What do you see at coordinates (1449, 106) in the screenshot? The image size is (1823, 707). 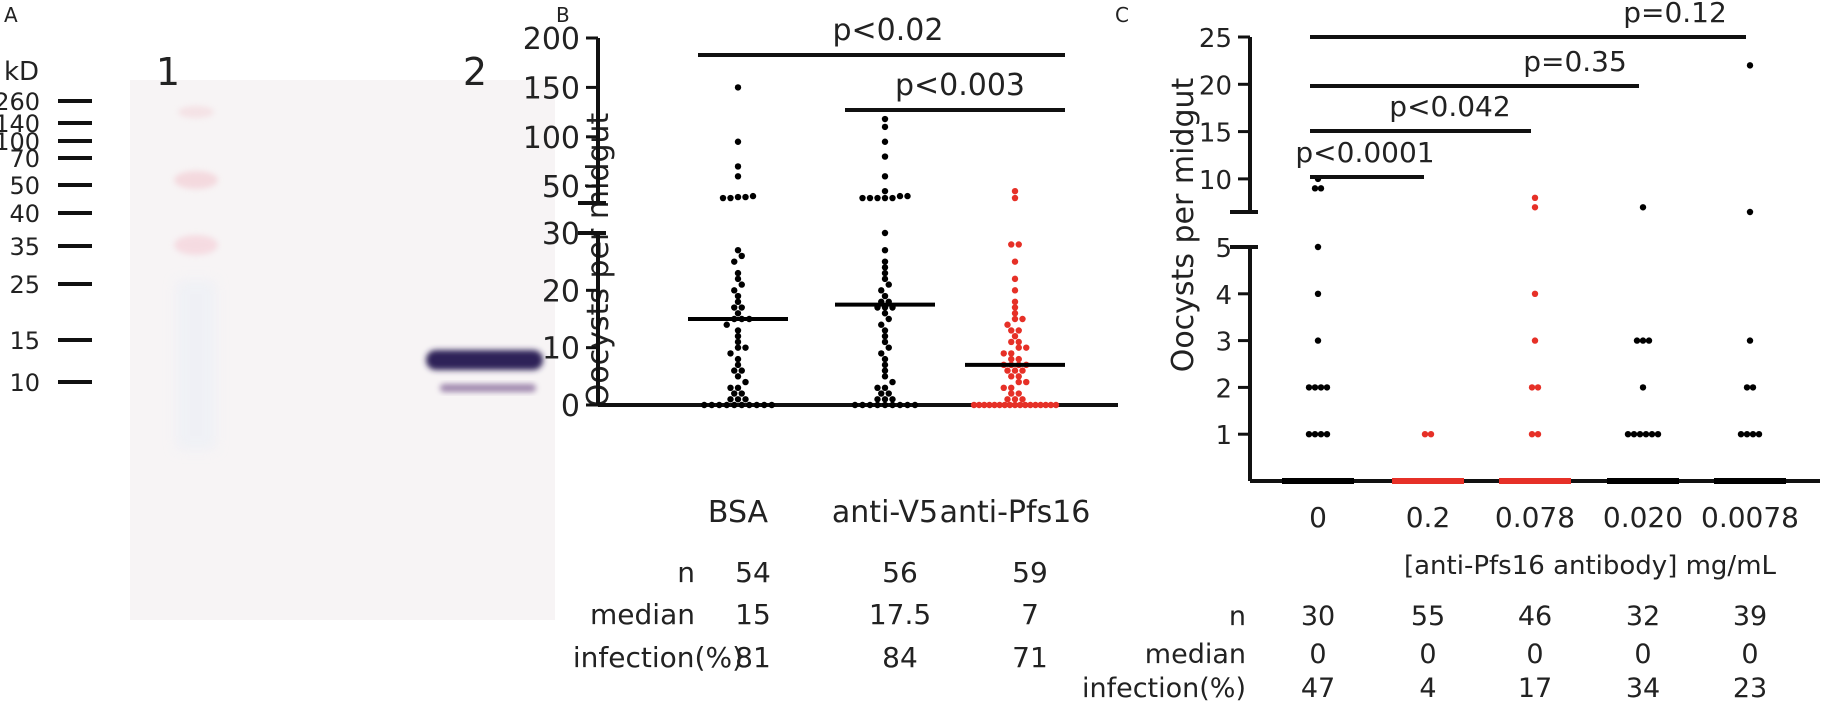 I see `p-value-label: p<0.042` at bounding box center [1449, 106].